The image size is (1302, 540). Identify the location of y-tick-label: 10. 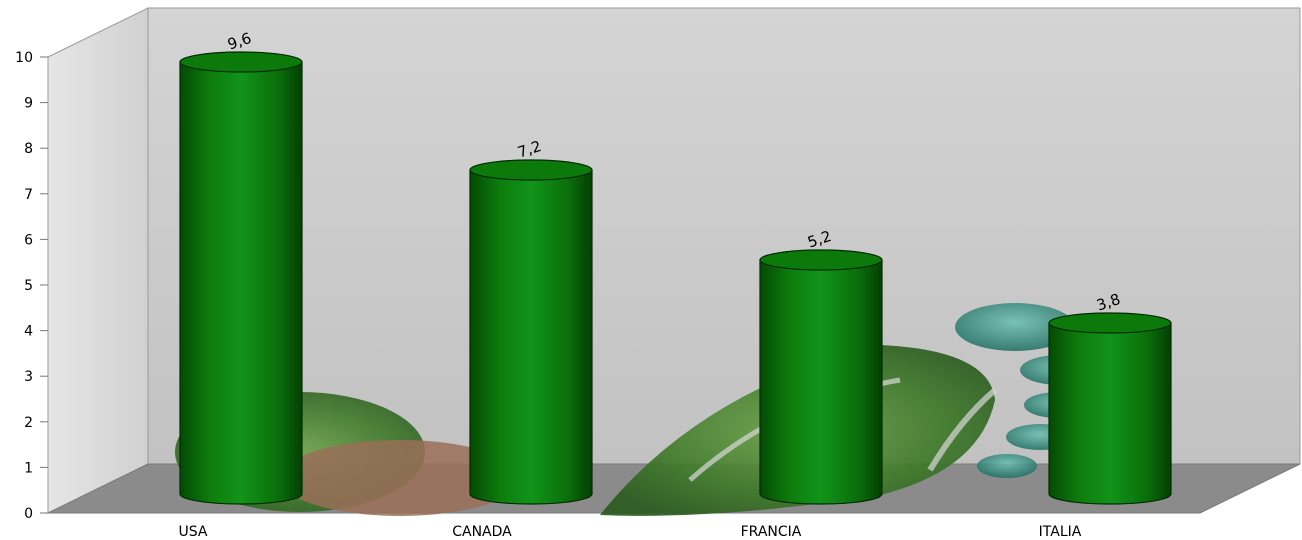
(24, 58).